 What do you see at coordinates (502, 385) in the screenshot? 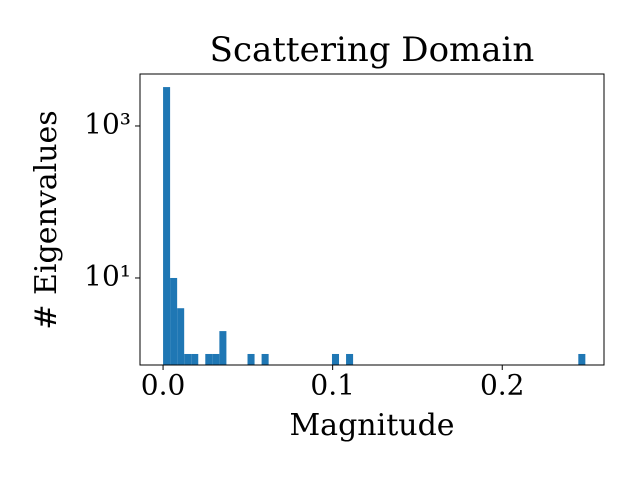
I see `x-tick-label: 0.2` at bounding box center [502, 385].